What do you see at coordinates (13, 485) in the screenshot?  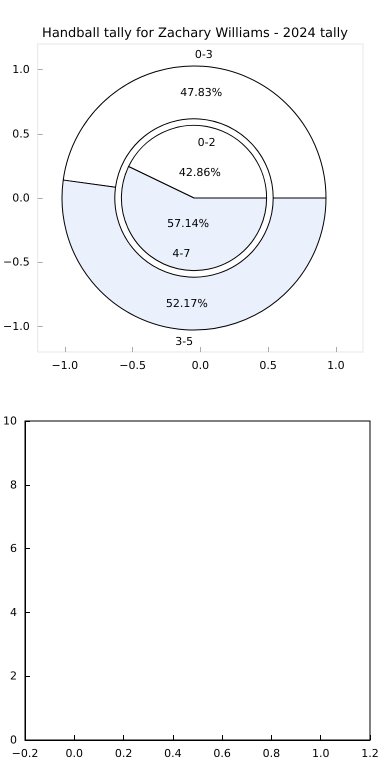 I see `y-tick-label: 8` at bounding box center [13, 485].